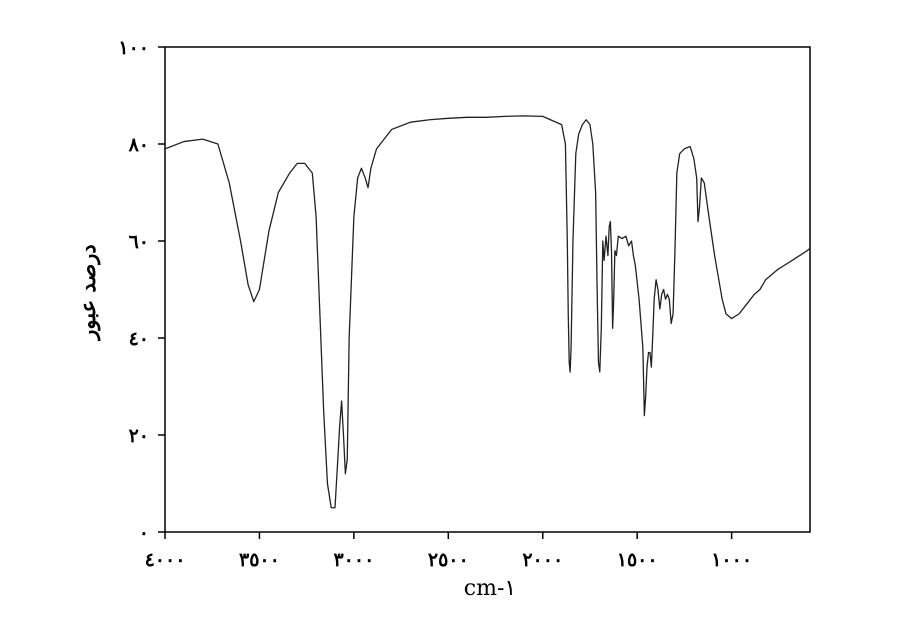 This screenshot has height=632, width=923. What do you see at coordinates (259, 560) in the screenshot?
I see `x-tick-label: ٣٥٠٠` at bounding box center [259, 560].